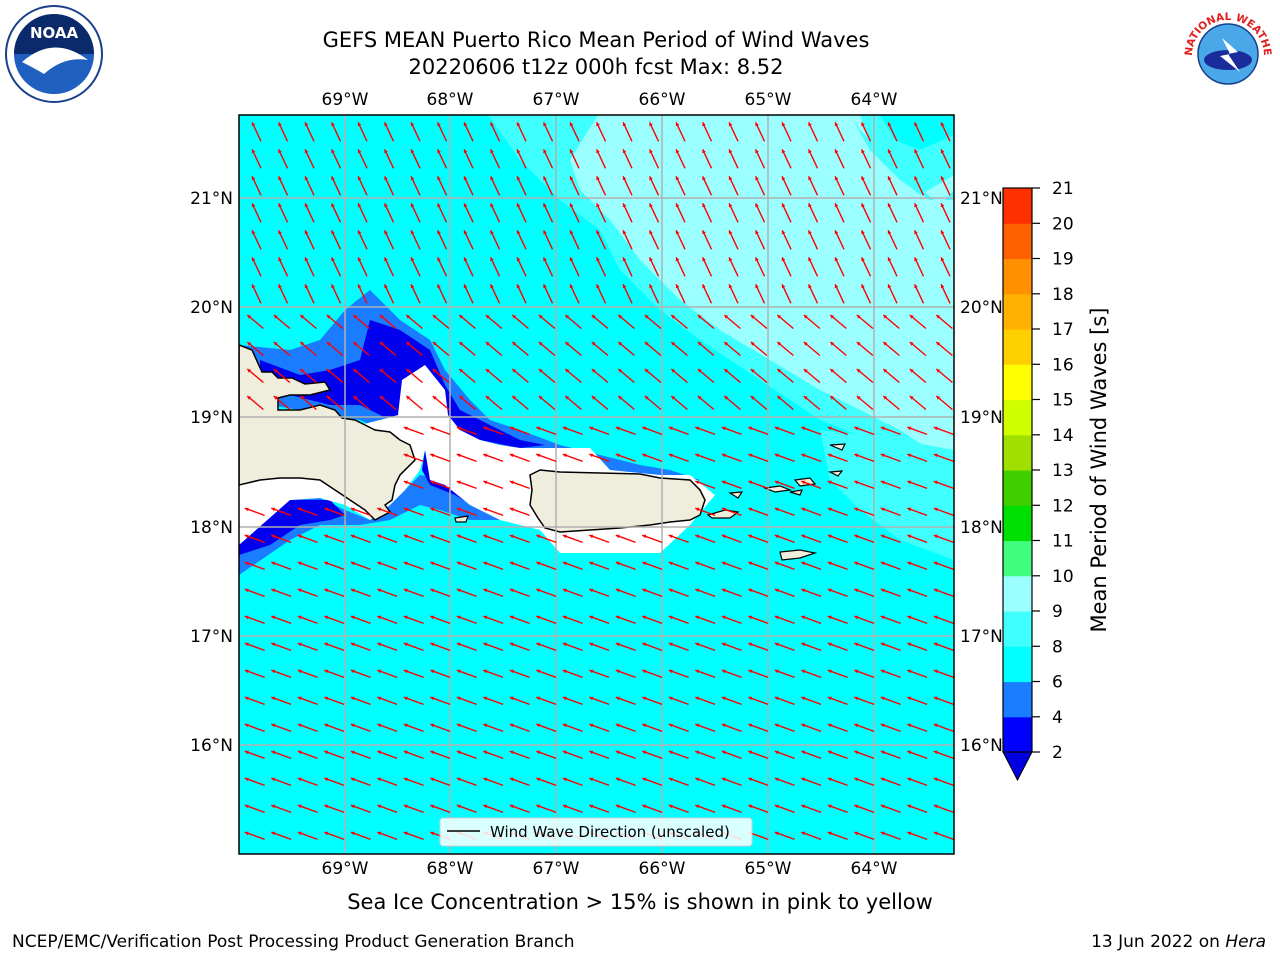 The width and height of the screenshot is (1280, 960). Describe the element at coordinates (874, 869) in the screenshot. I see `lon-tick-bottom: 64°W` at that location.